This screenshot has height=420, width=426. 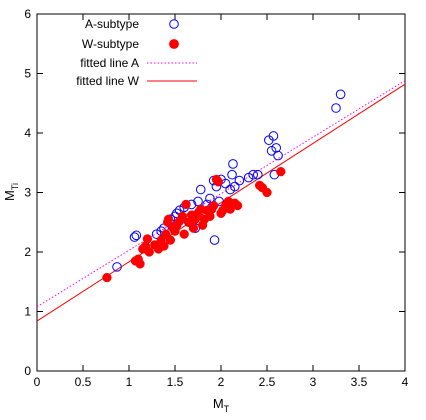 I want to click on legend-label: W-subtype, so click(x=110, y=44).